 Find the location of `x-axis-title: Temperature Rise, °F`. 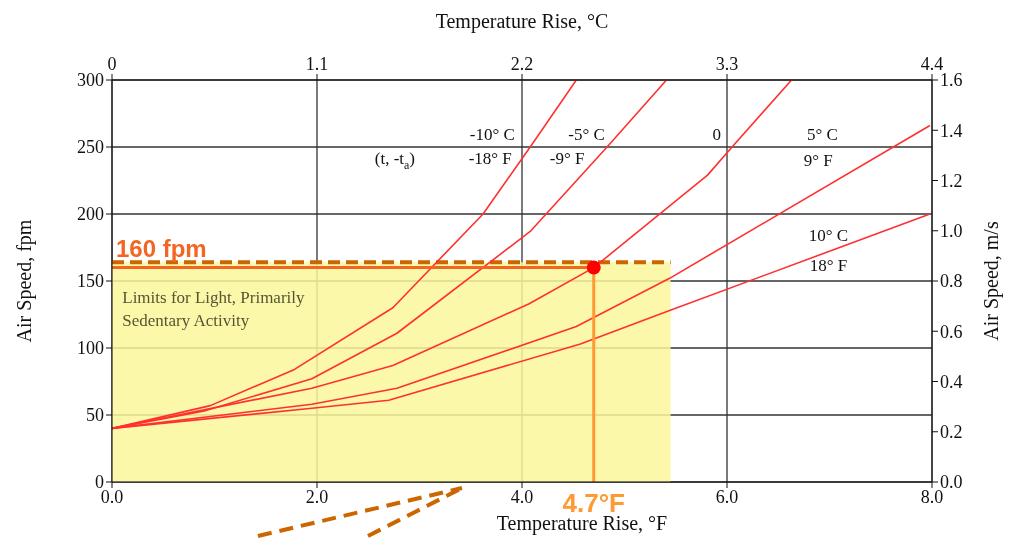

x-axis-title: Temperature Rise, °F is located at coordinates (582, 523).